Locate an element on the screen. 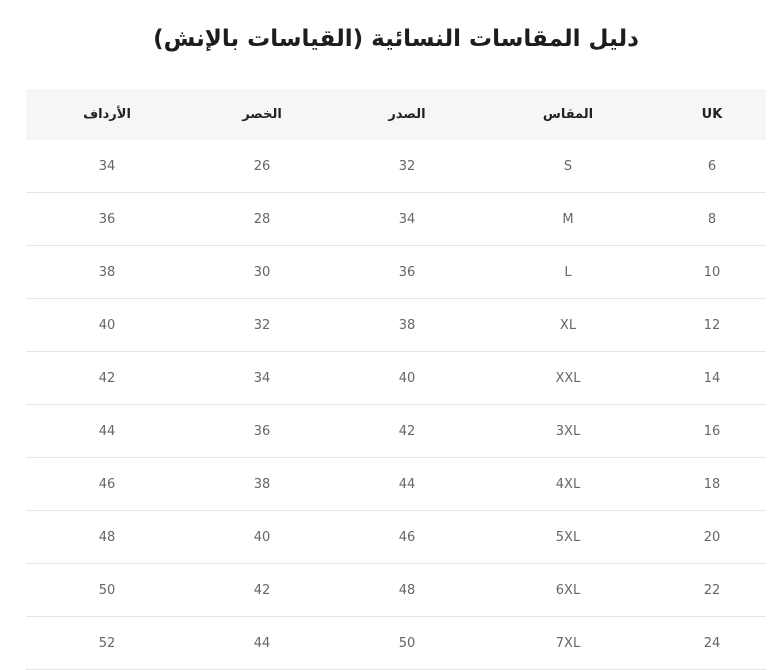  table-row: 20 5XL 46 40 48 is located at coordinates (396, 537).